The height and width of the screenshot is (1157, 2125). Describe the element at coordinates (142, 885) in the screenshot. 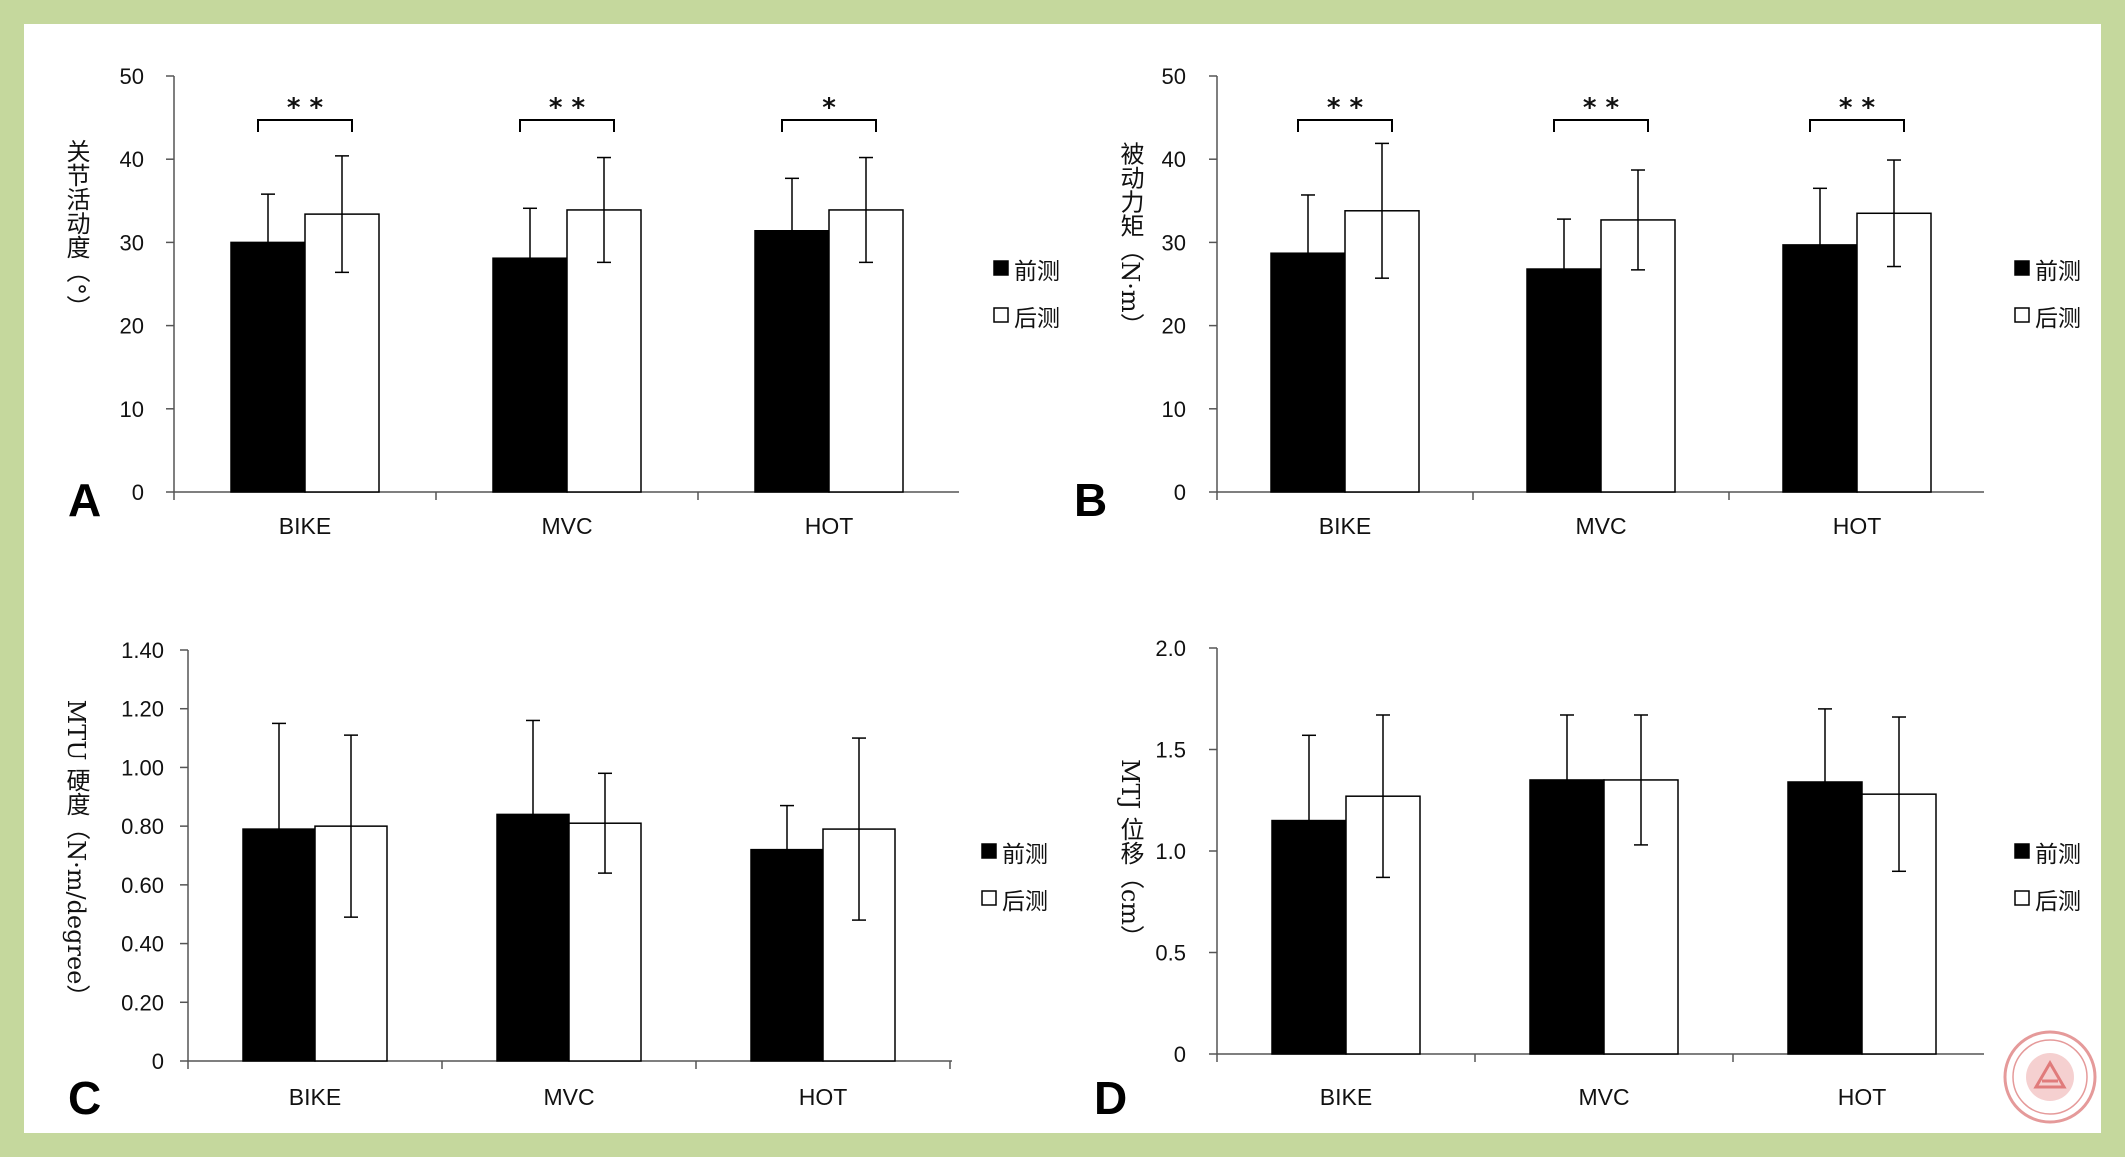

I see `y-tick-label: 0.60` at that location.